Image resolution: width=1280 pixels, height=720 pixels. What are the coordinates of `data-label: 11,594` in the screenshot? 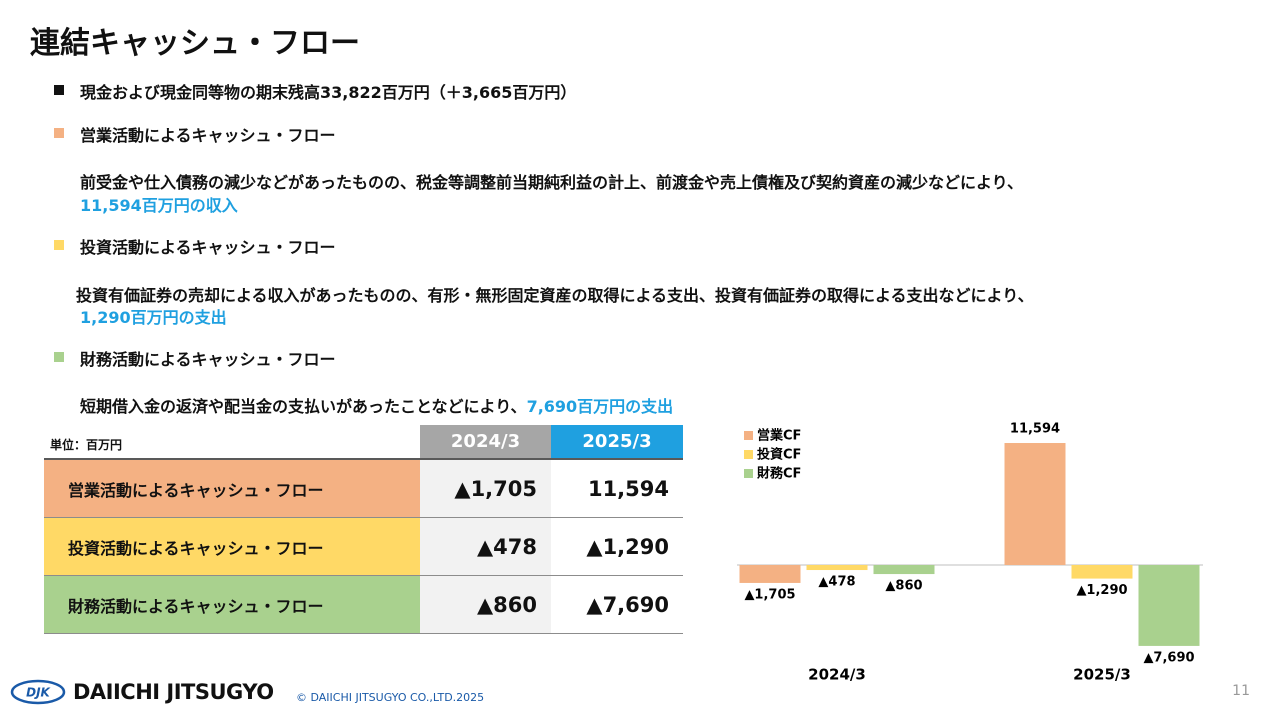 It's located at (1035, 429).